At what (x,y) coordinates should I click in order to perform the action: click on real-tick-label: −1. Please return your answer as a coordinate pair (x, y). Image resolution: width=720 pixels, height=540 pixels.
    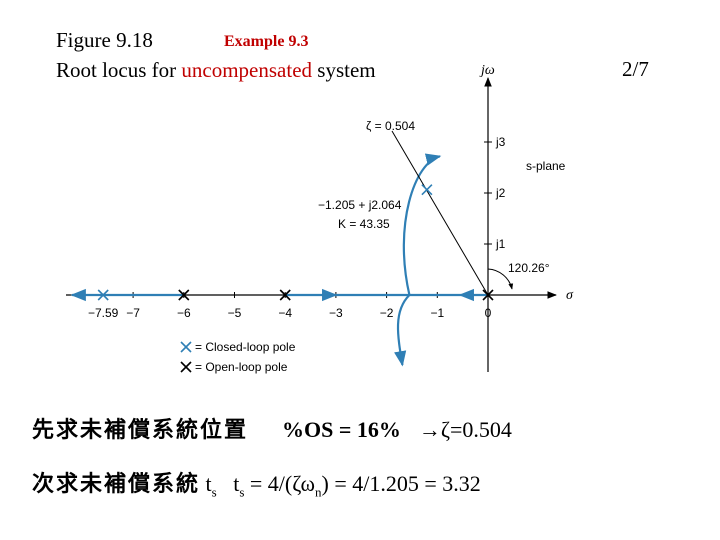
    Looking at the image, I should click on (437, 313).